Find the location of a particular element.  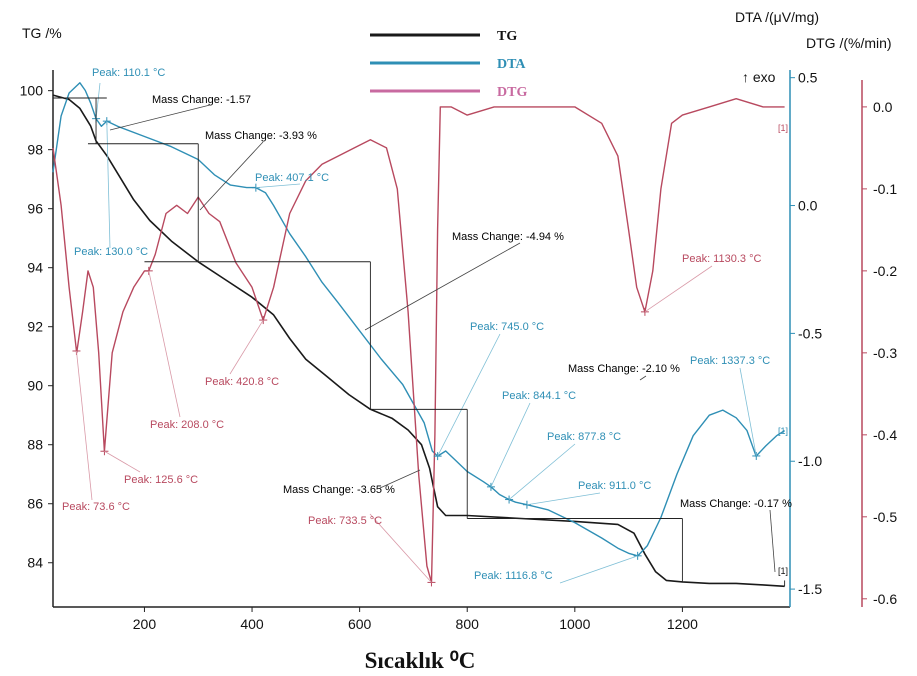

dtg-peak-label: Peak: 125.6 °C is located at coordinates (161, 480).